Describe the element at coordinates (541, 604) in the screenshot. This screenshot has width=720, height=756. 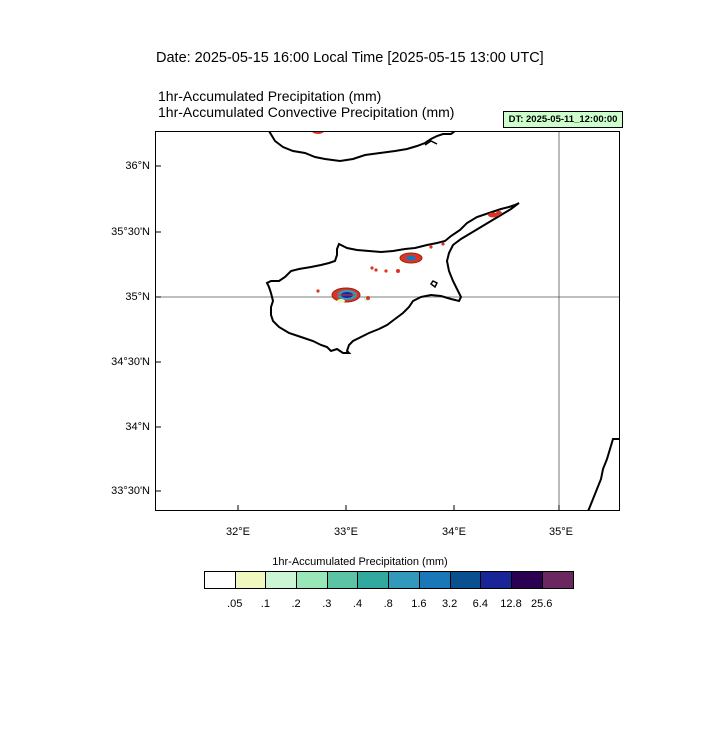
I see `colorbar-label: 25.6` at that location.